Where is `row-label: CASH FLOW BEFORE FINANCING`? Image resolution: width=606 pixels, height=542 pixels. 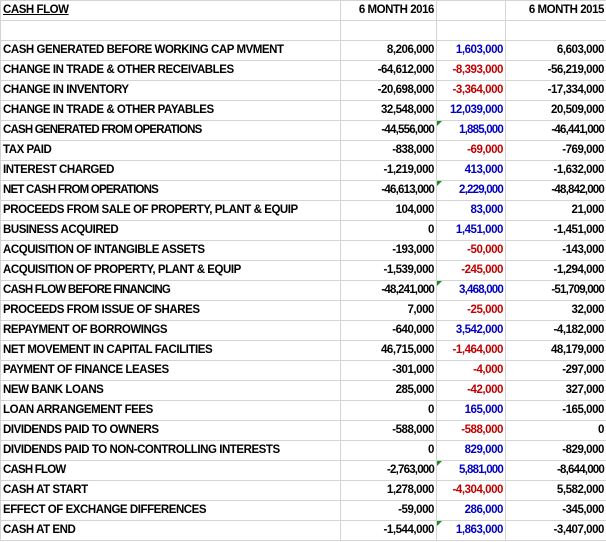
row-label: CASH FLOW BEFORE FINANCING is located at coordinates (170, 290).